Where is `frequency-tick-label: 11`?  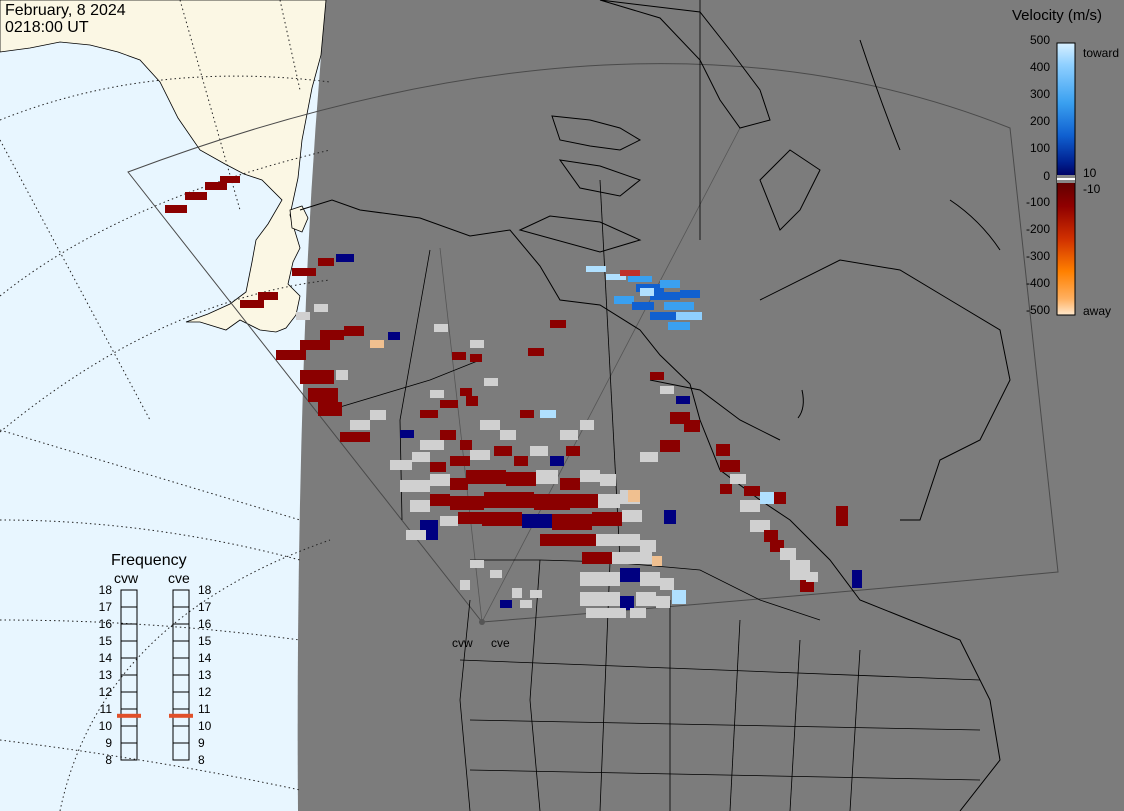
frequency-tick-label: 11 is located at coordinates (204, 709).